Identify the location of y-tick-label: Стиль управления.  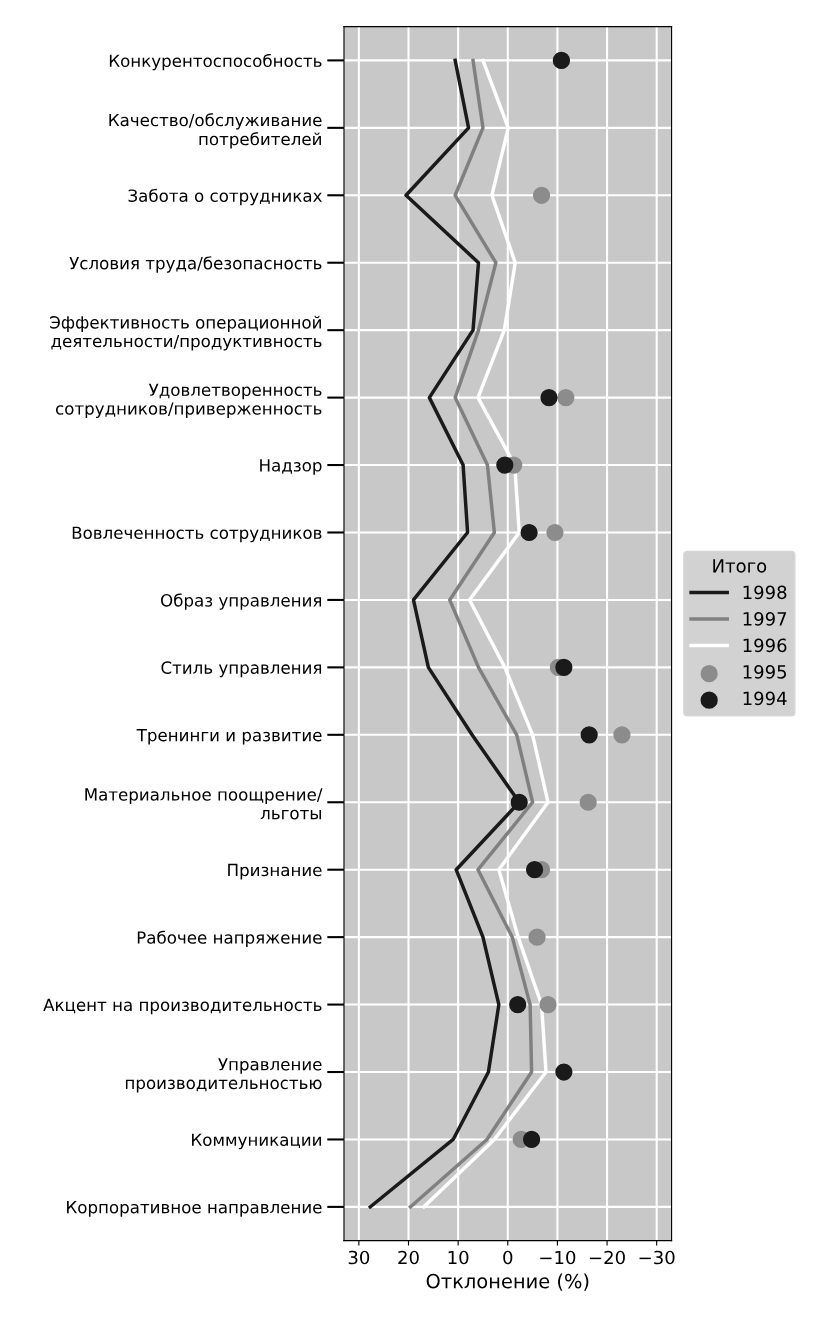
(241, 669).